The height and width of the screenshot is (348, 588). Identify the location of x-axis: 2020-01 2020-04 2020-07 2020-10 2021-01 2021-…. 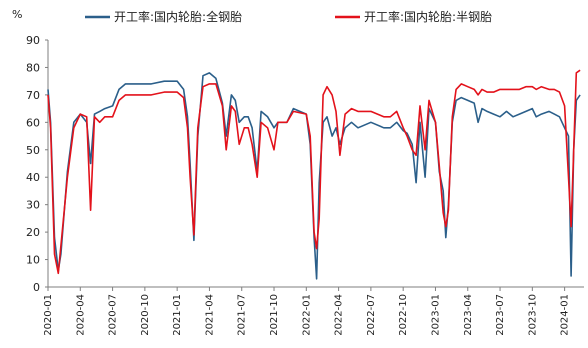
(313, 311).